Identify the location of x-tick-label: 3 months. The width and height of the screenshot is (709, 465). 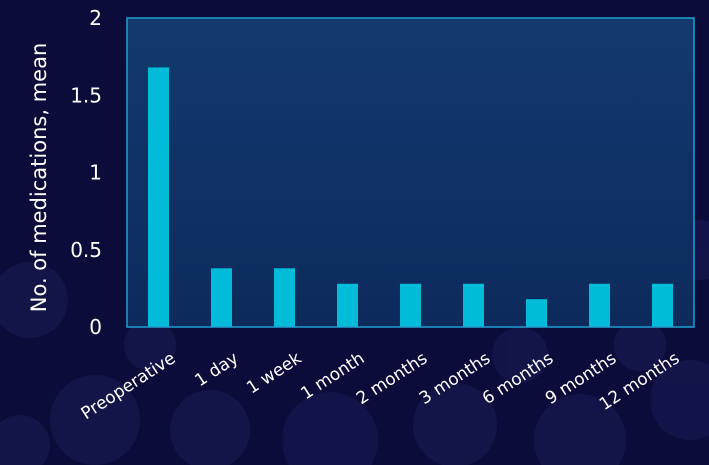
(455, 378).